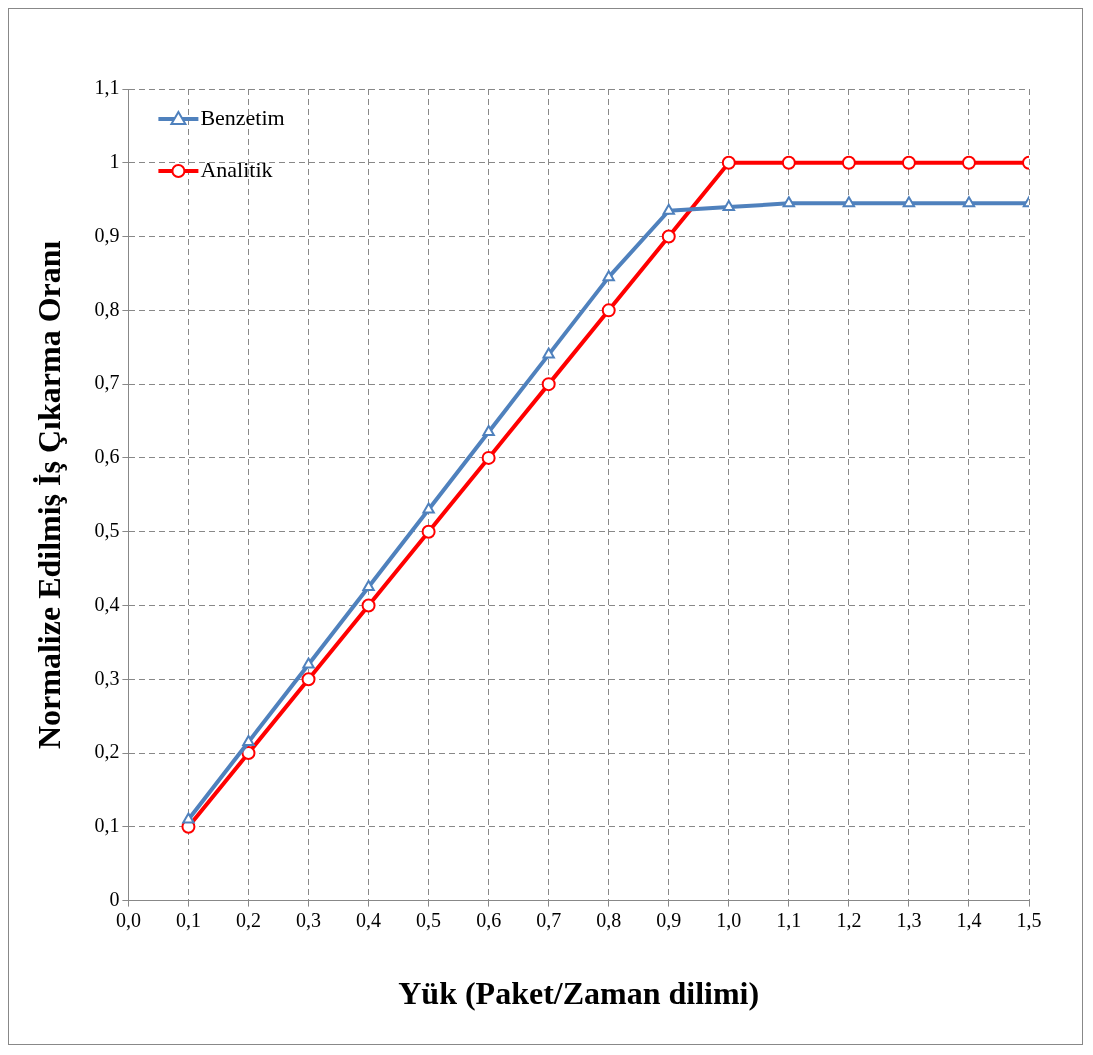 The image size is (1093, 1055). What do you see at coordinates (549, 919) in the screenshot?
I see `x-tick-label: 0,7` at bounding box center [549, 919].